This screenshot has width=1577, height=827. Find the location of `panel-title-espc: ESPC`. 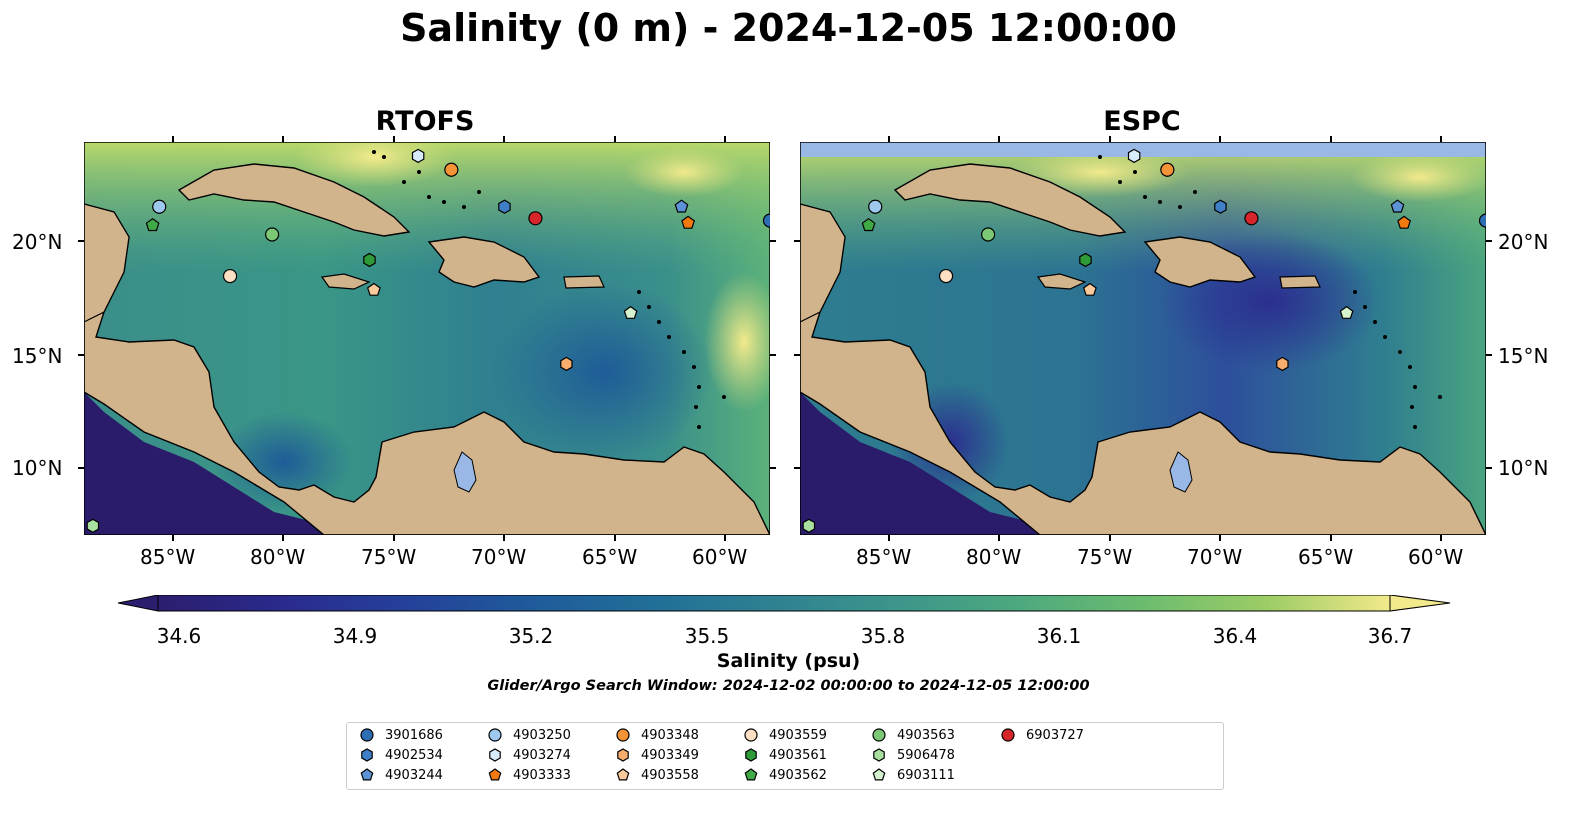

panel-title-espc: ESPC is located at coordinates (1142, 121).